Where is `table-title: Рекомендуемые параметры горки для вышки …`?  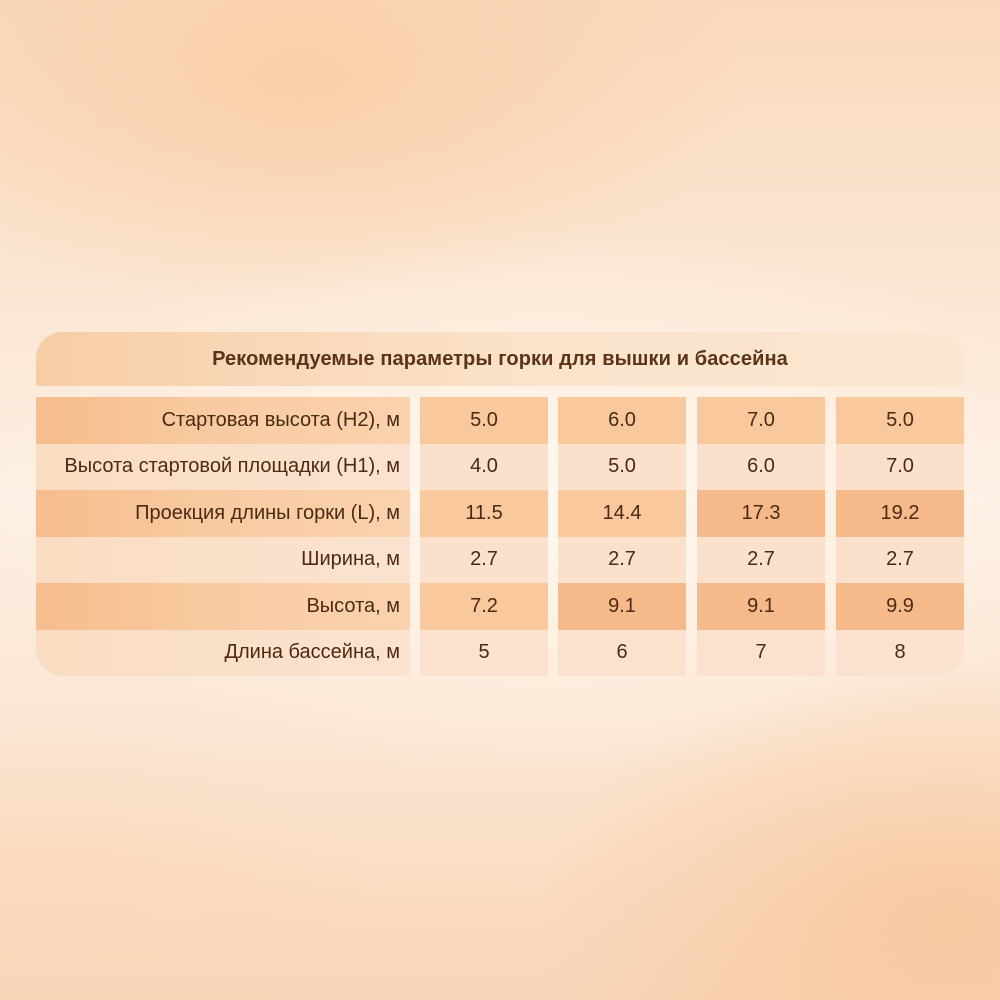
table-title: Рекомендуемые параметры горки для вышки … is located at coordinates (500, 358).